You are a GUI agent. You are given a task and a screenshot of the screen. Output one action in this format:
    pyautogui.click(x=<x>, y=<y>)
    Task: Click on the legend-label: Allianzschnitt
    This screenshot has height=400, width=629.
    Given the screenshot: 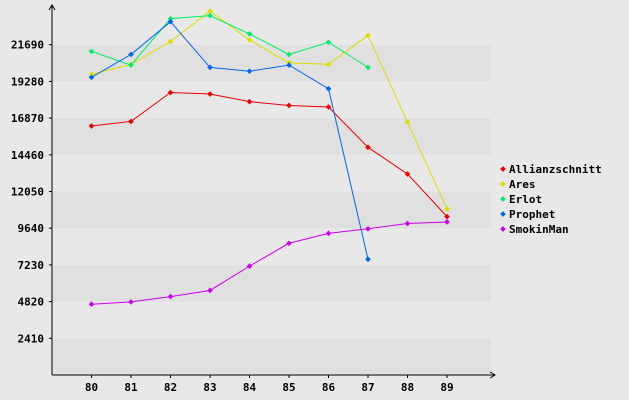 What is the action you would take?
    pyautogui.click(x=555, y=169)
    